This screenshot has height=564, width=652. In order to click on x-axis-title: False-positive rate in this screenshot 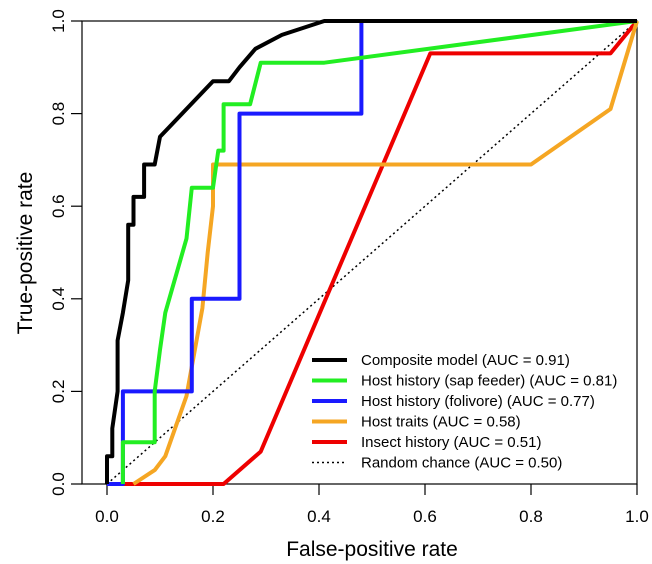, I will do `click(372, 549)`.